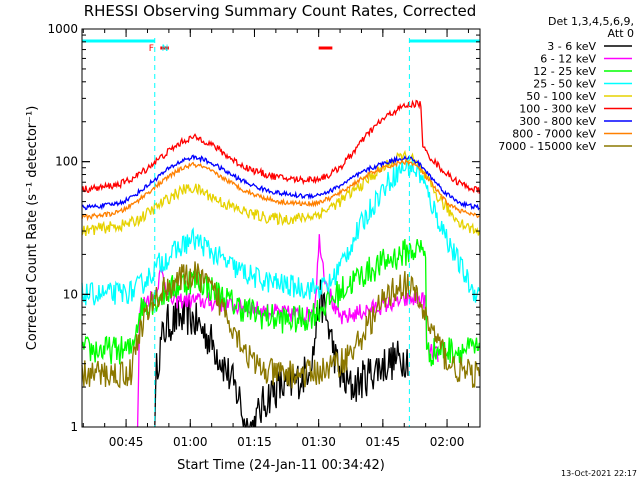 The image size is (640, 480). What do you see at coordinates (190, 442) in the screenshot?
I see `x-tick-label: 01:00` at bounding box center [190, 442].